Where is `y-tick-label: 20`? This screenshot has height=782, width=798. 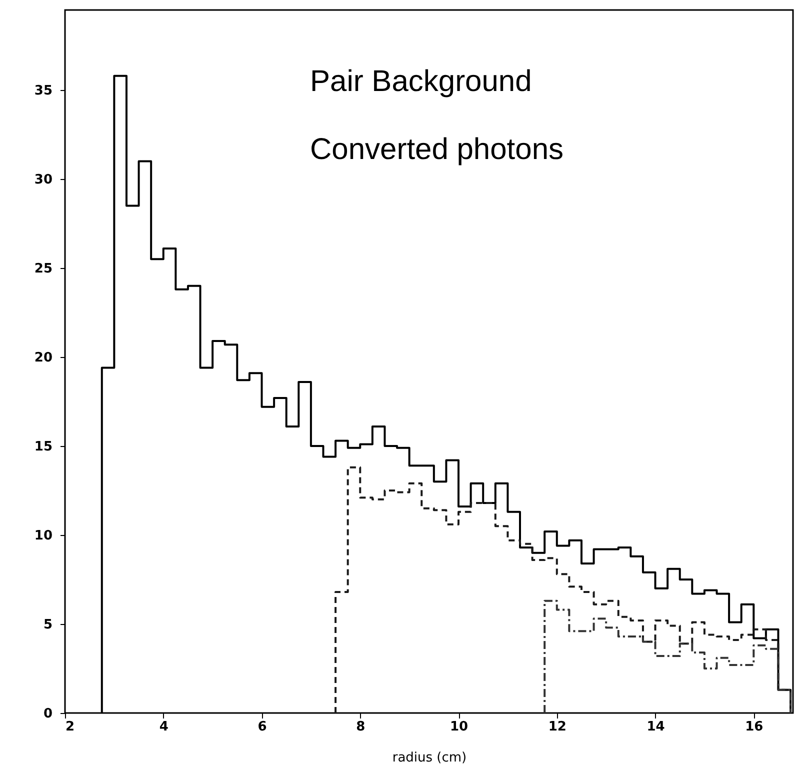 y-tick-label: 20 is located at coordinates (43, 358).